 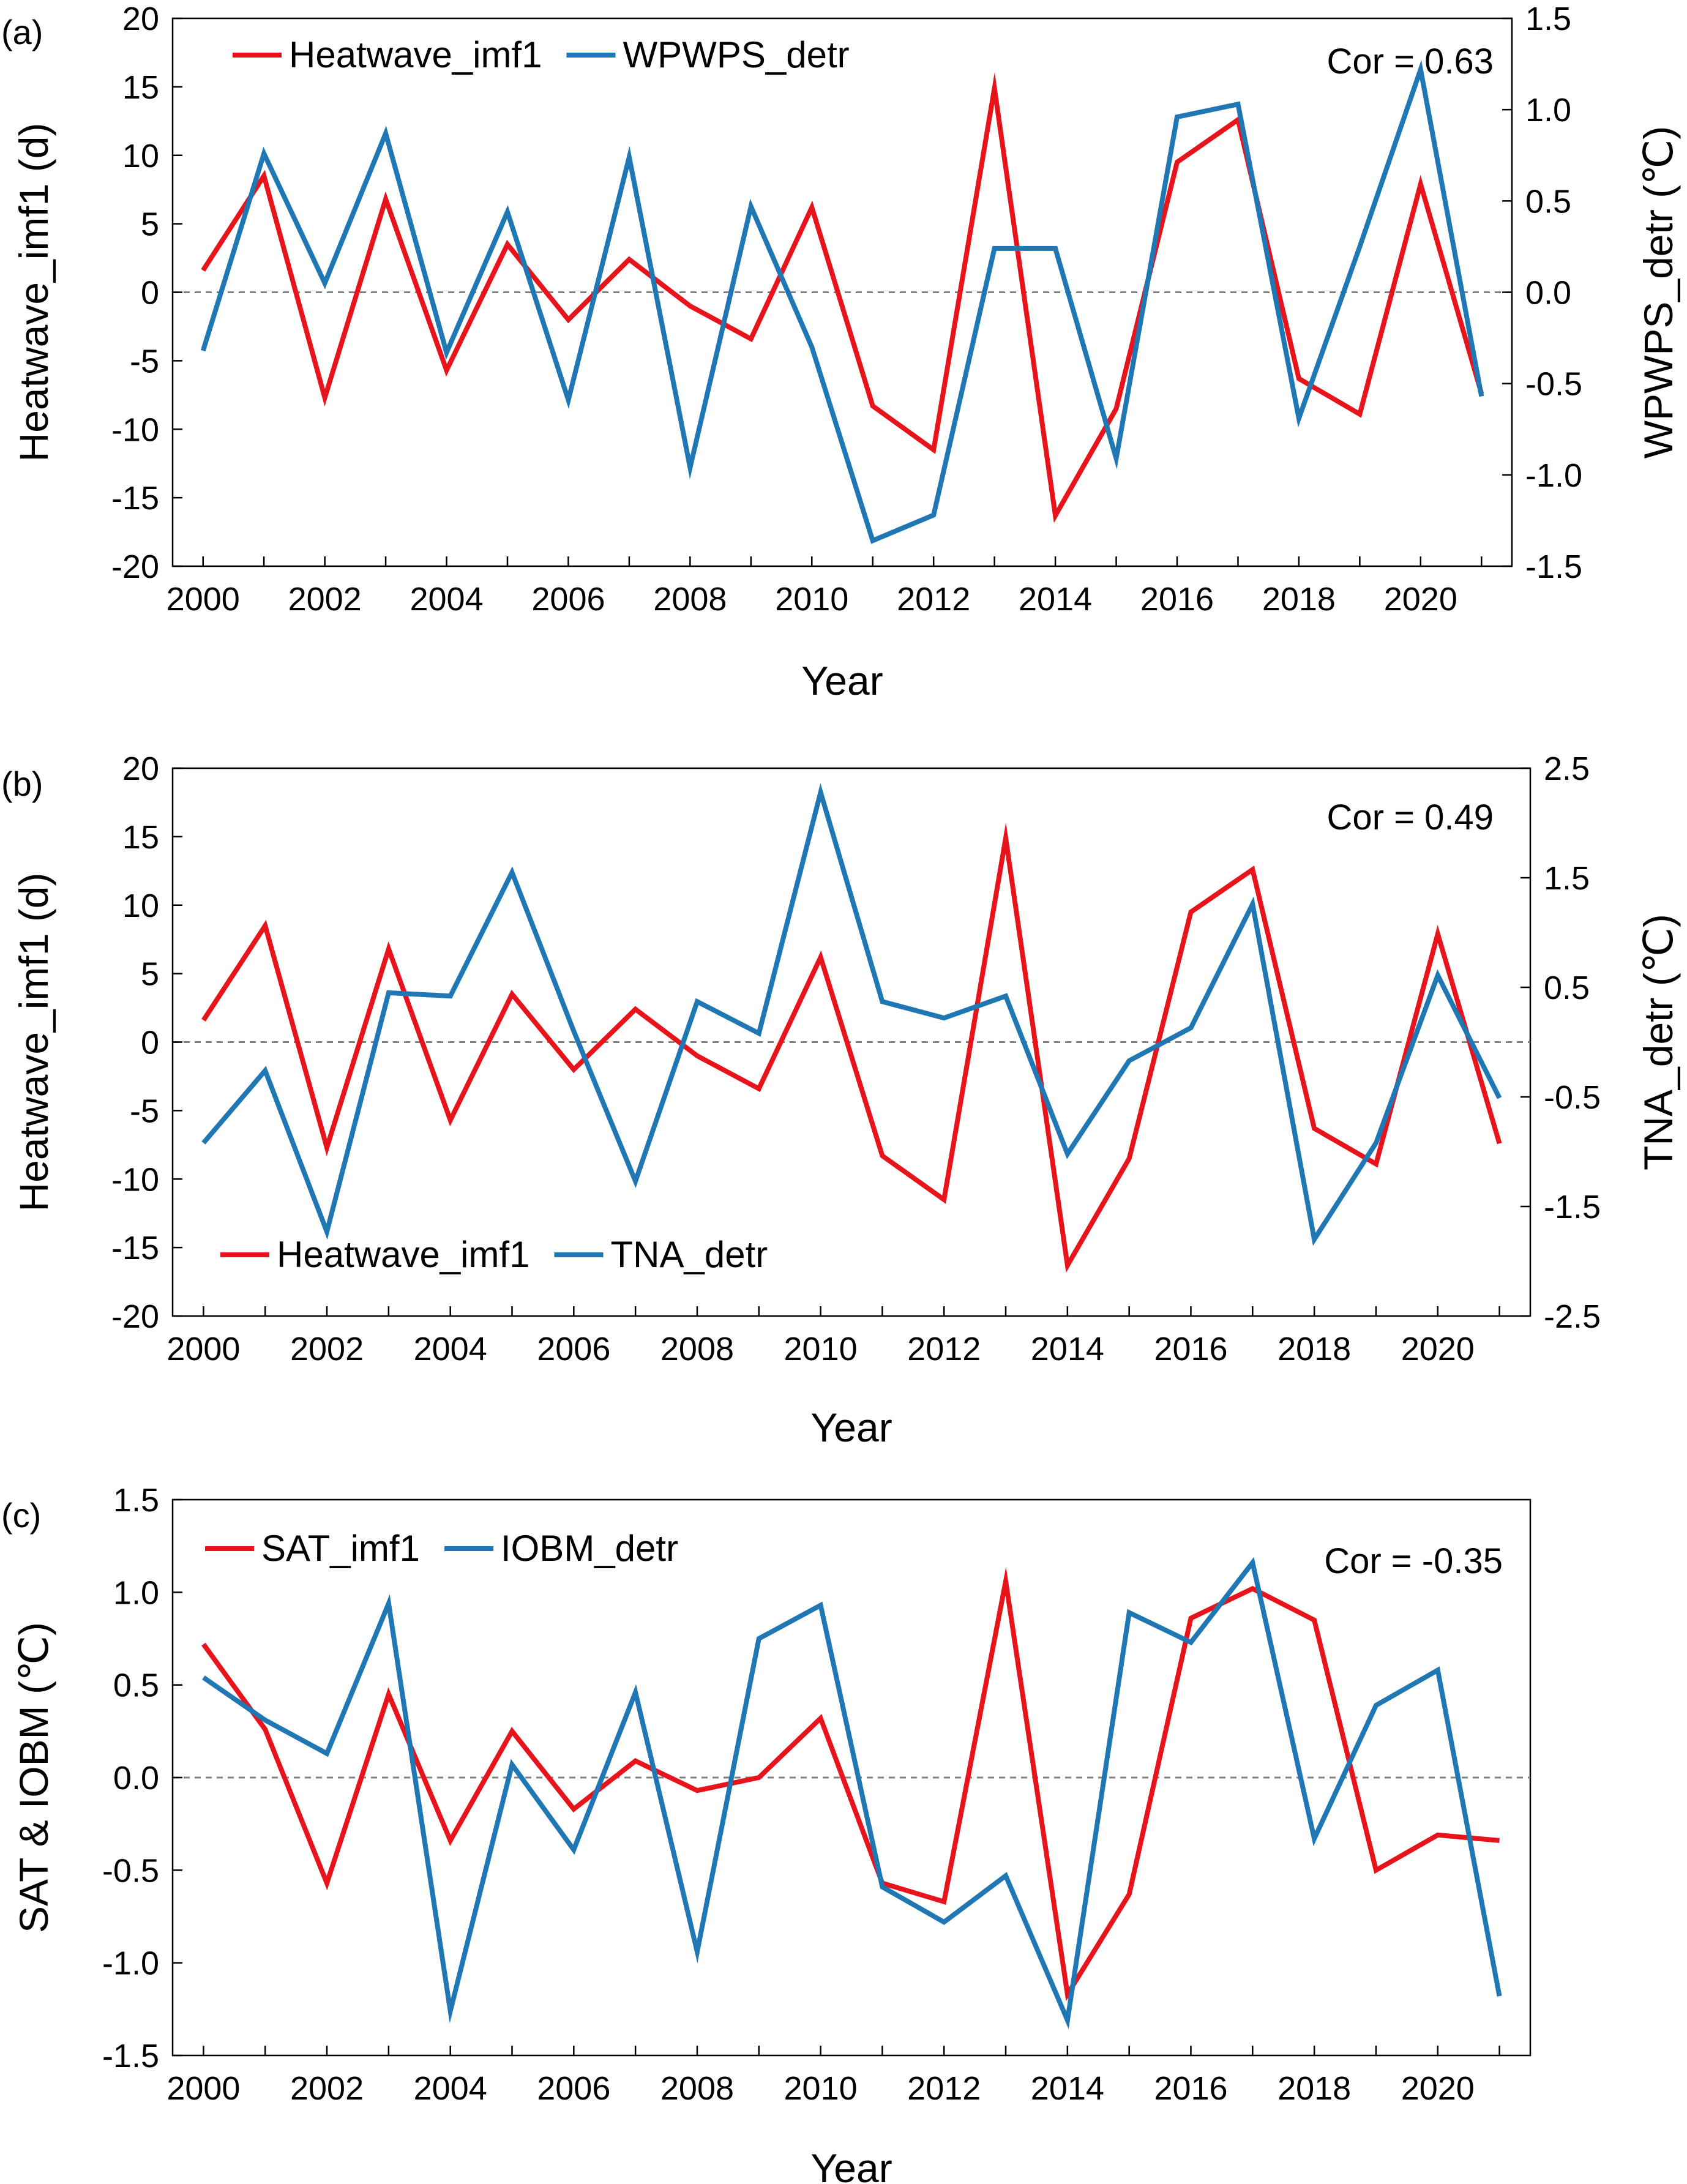 I want to click on legend-entry: IOBM_detr, so click(x=589, y=1548).